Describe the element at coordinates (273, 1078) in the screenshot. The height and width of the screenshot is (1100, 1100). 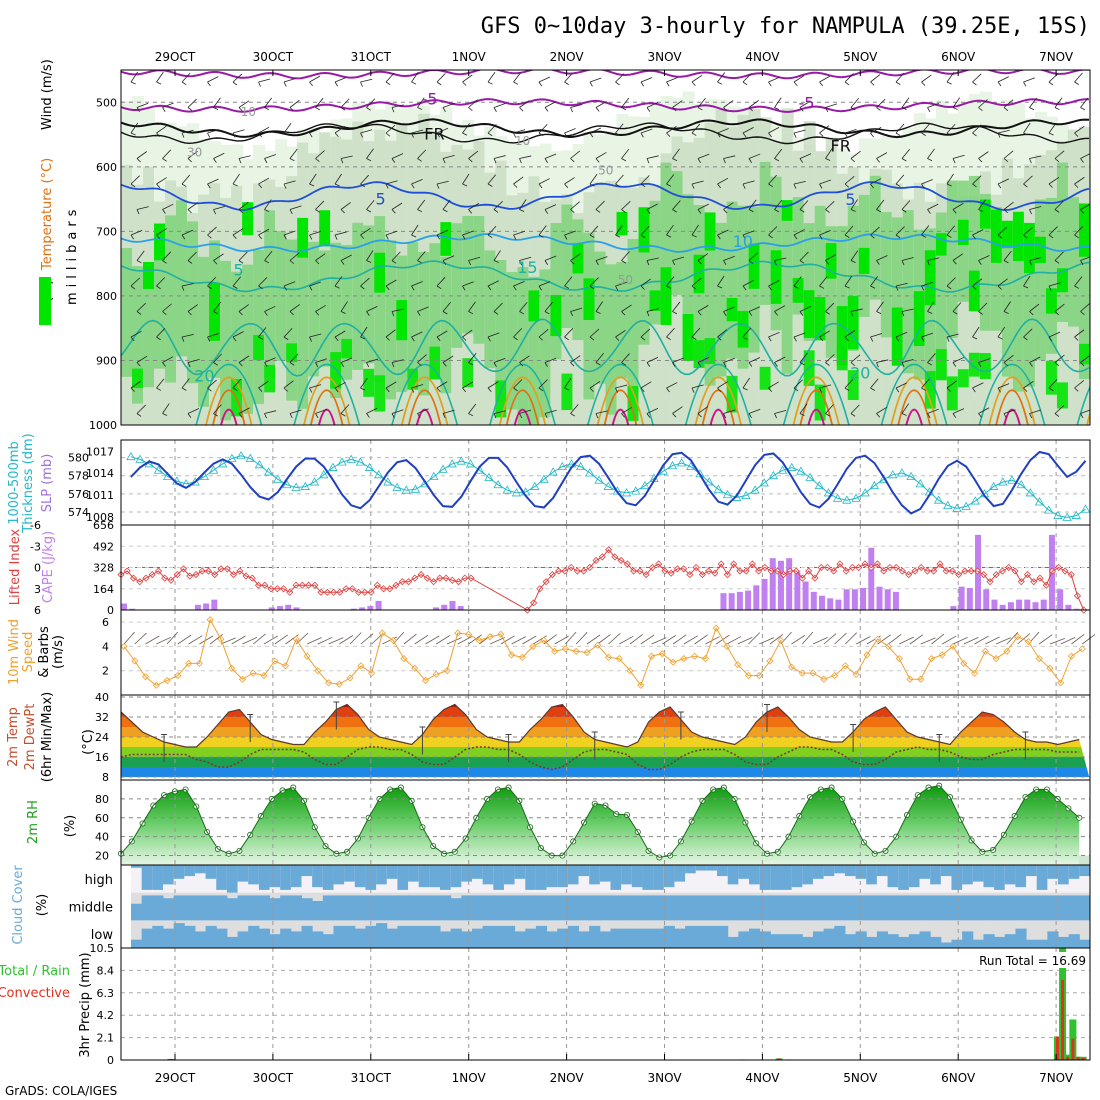
I see `date-label-bottom: 30OCT` at that location.